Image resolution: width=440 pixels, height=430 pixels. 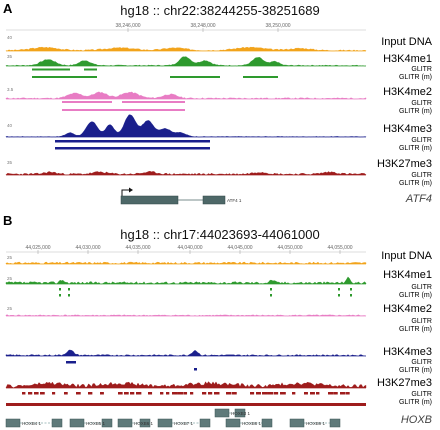 I want to click on ruler-b-tick-label: 44,050,000, so click(x=289, y=248).